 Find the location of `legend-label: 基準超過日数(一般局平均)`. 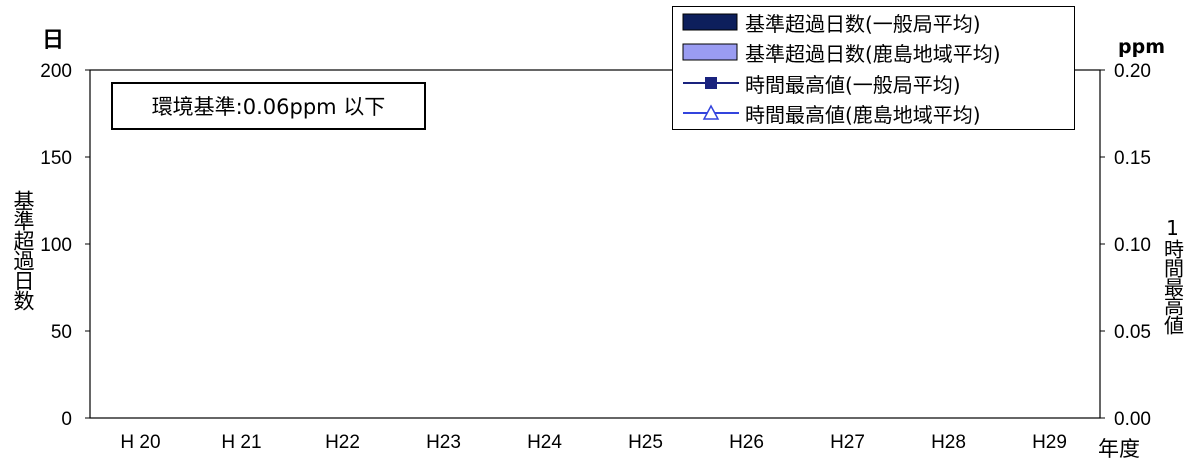

legend-label: 基準超過日数(一般局平均) is located at coordinates (863, 23).